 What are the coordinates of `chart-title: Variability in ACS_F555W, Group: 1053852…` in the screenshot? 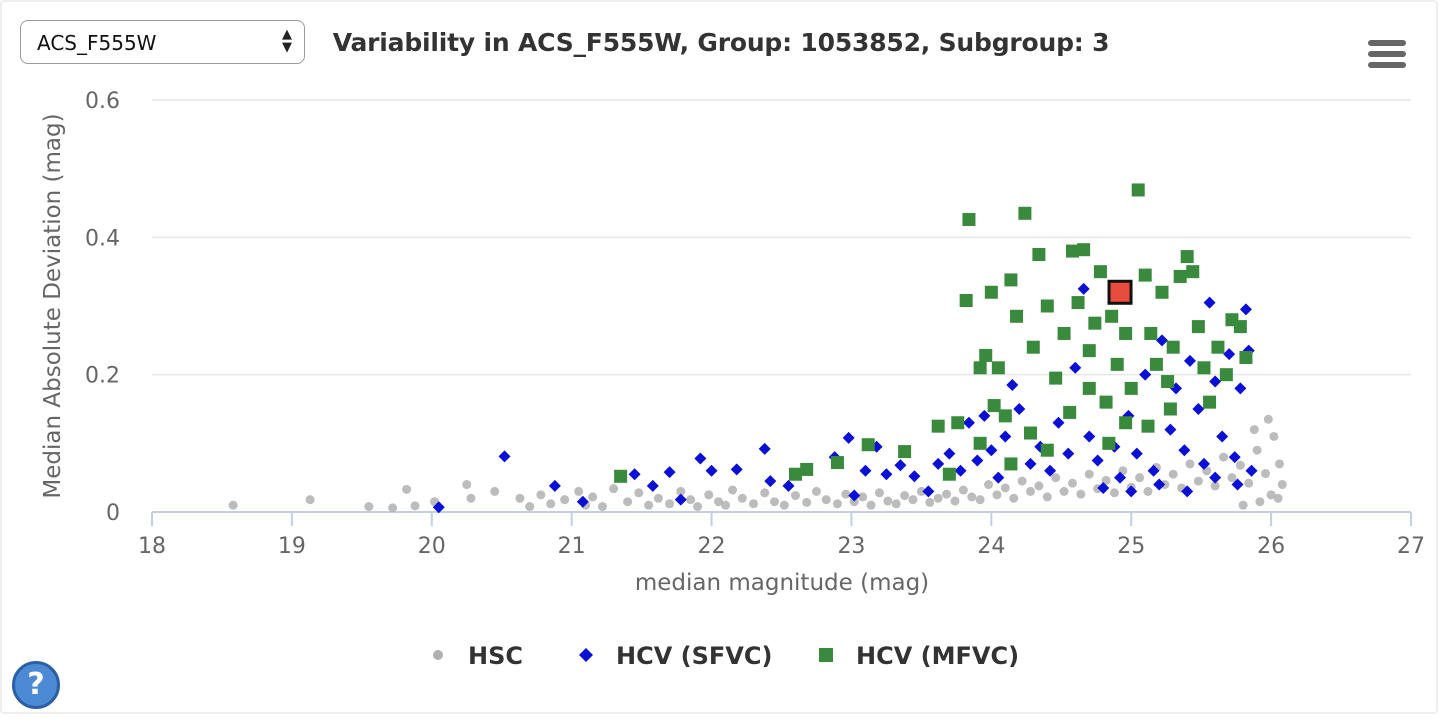 It's located at (721, 42).